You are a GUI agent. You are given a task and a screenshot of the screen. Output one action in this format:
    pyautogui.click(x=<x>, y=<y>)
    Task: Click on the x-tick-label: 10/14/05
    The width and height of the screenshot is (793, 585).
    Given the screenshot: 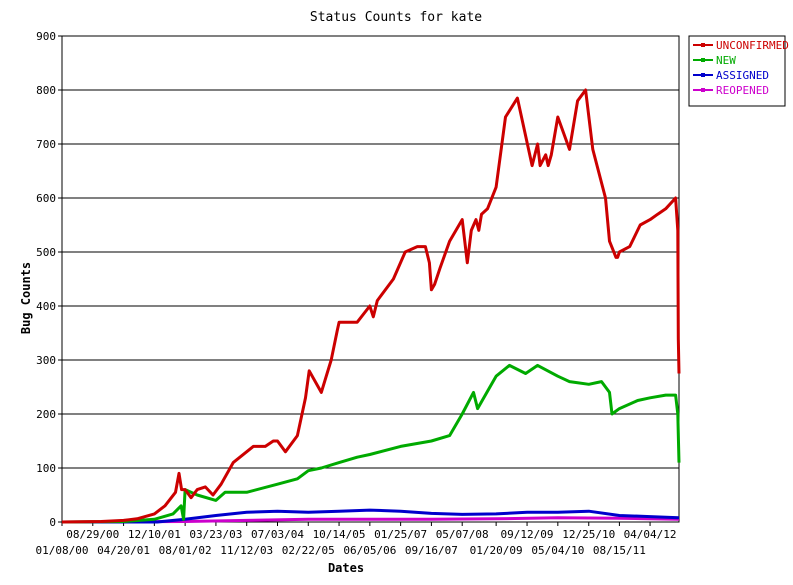 What is the action you would take?
    pyautogui.click(x=339, y=534)
    